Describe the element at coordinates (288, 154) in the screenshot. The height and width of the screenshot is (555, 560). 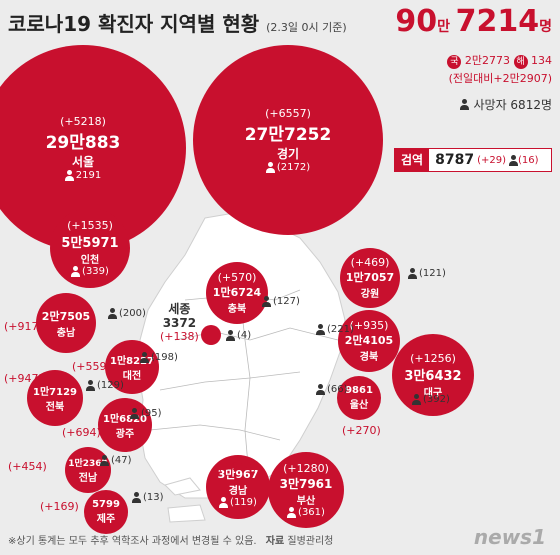
I see `name-gyeonggi: 경기` at that location.